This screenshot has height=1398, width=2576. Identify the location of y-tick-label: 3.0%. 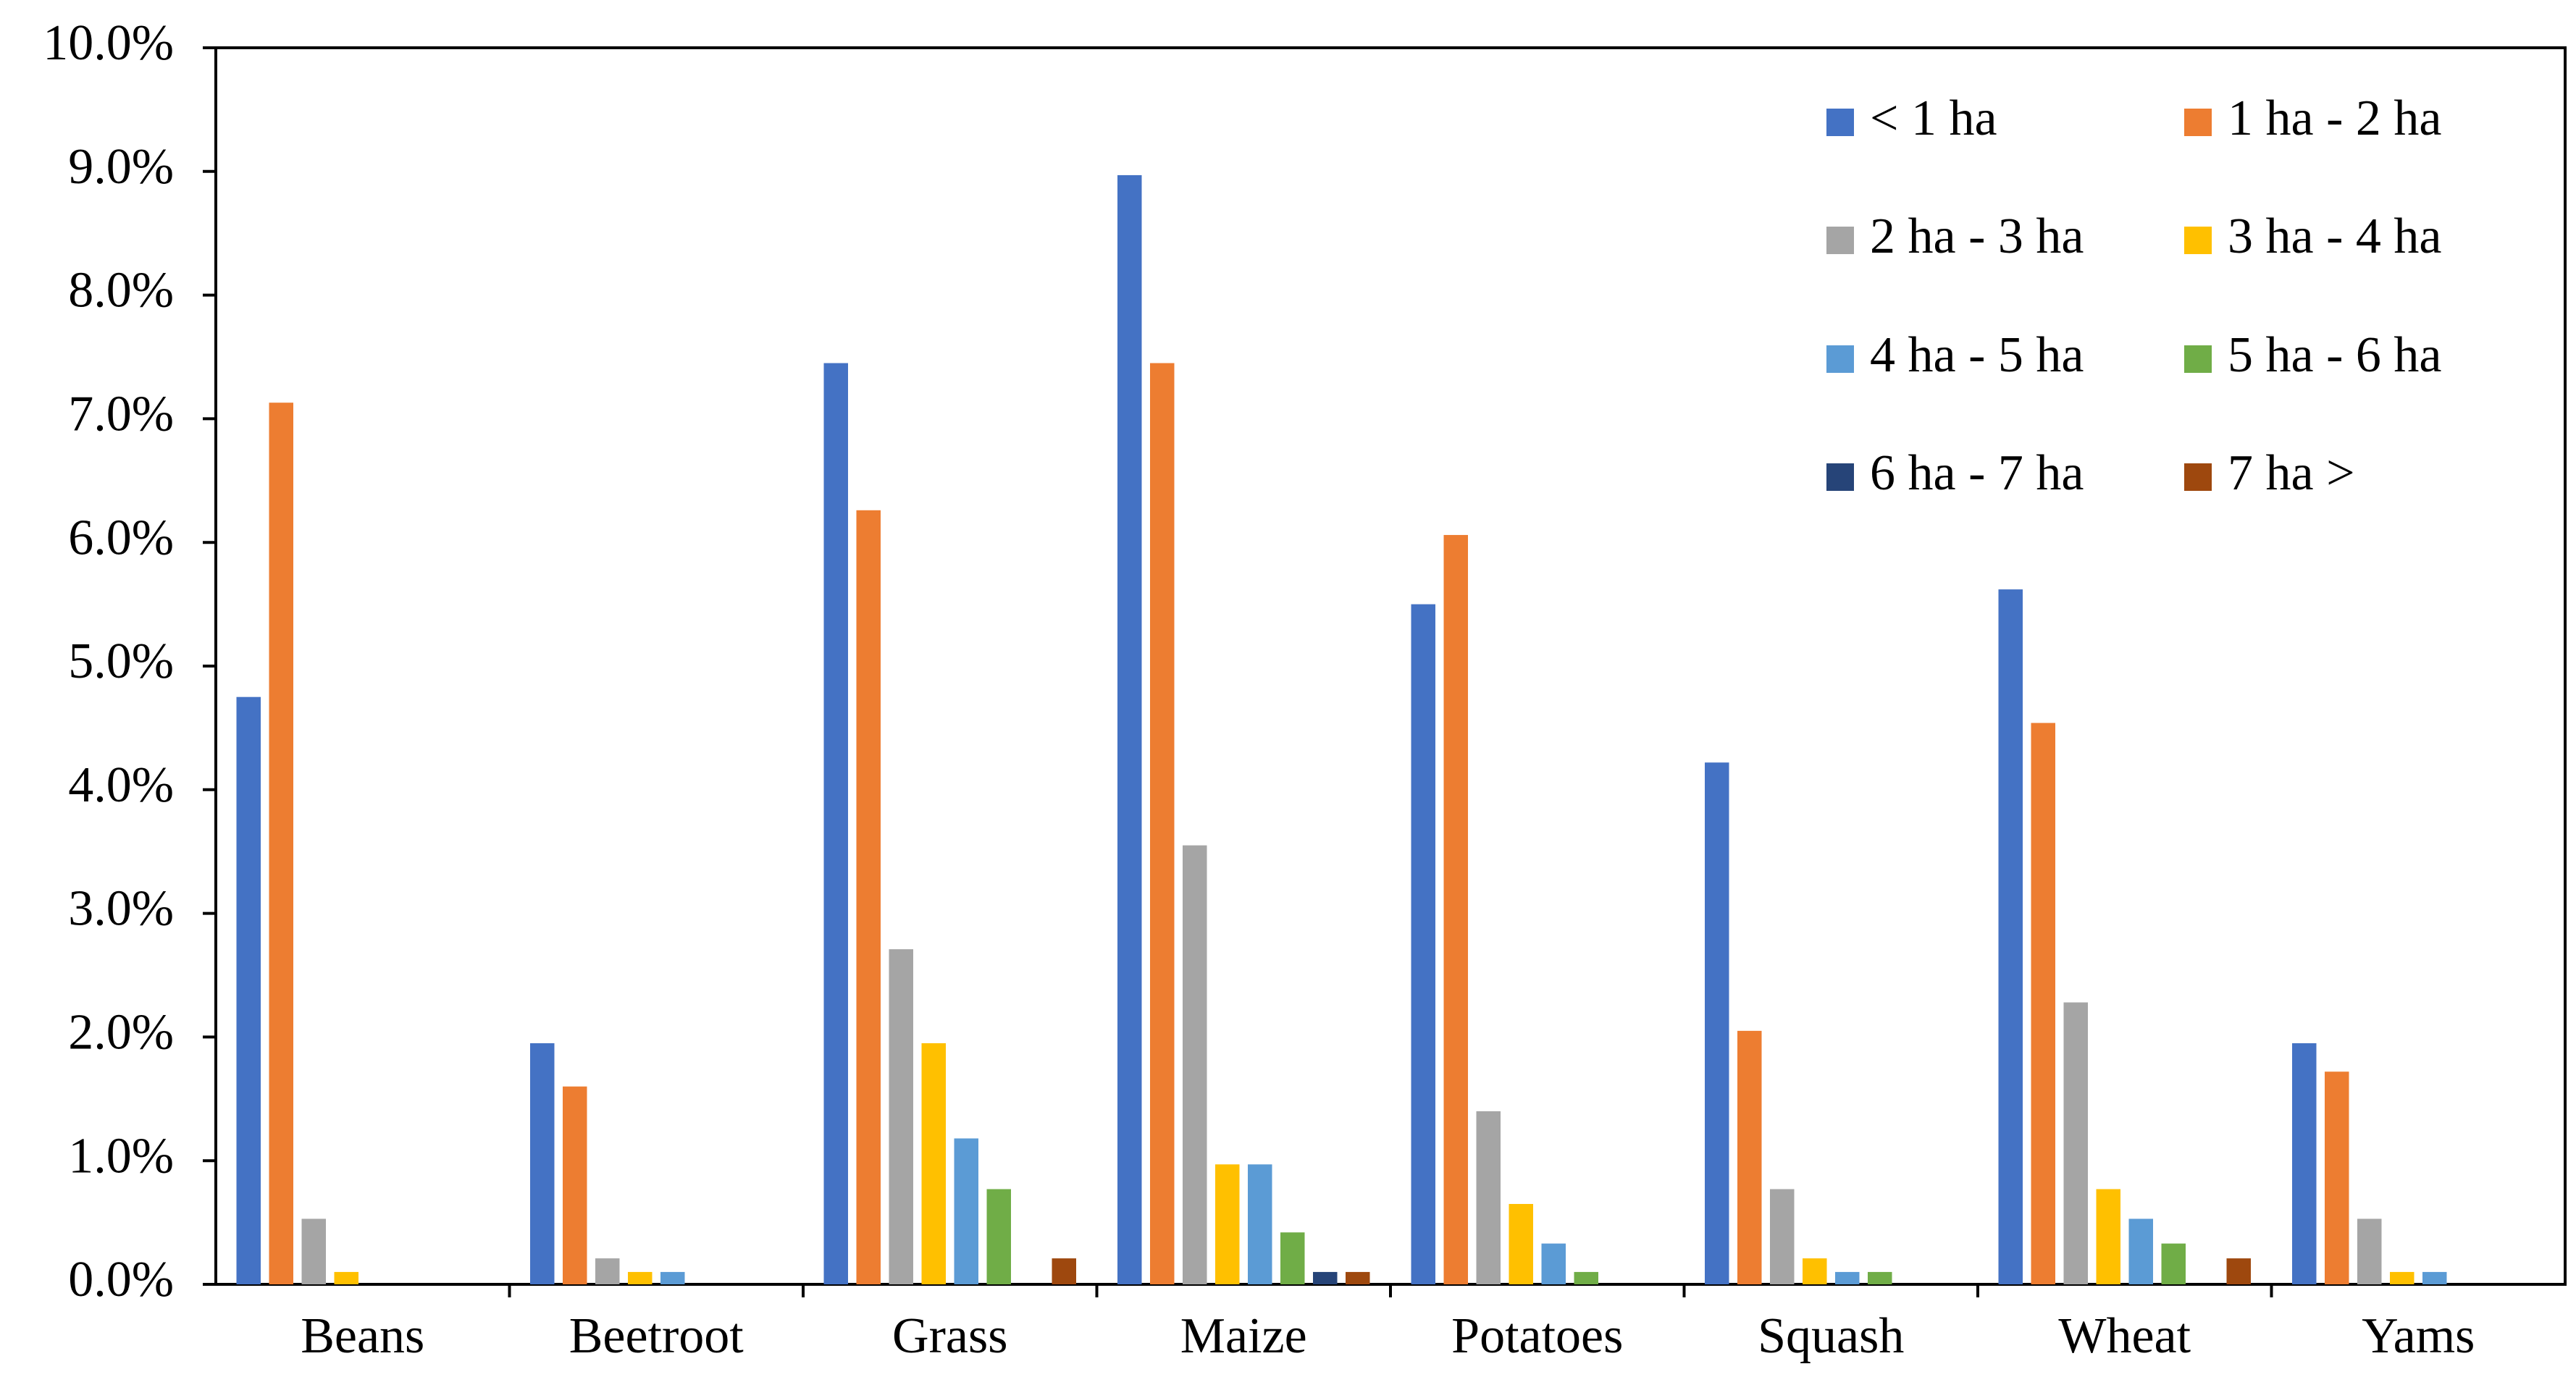
(121, 909).